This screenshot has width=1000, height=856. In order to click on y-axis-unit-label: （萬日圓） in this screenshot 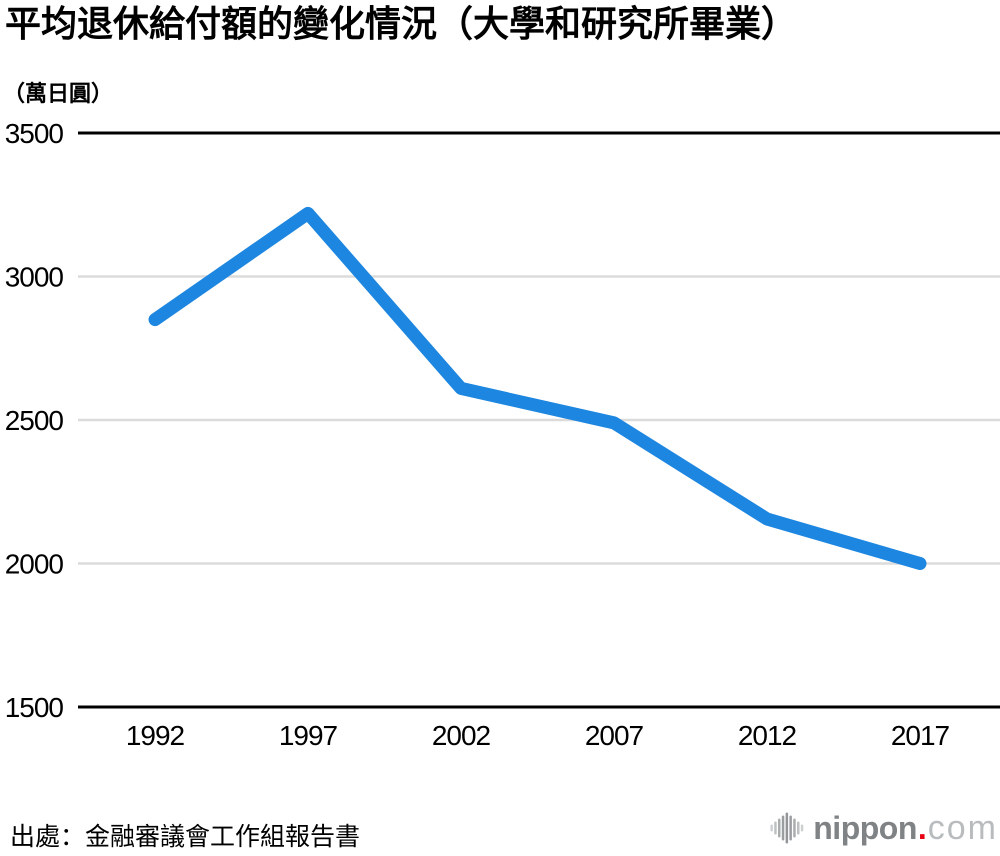, I will do `click(58, 93)`.